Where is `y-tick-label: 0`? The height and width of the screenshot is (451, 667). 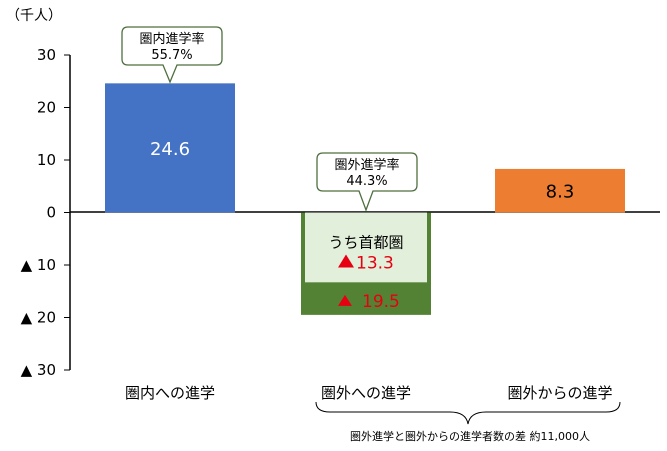 y-tick-label: 0 is located at coordinates (51, 213).